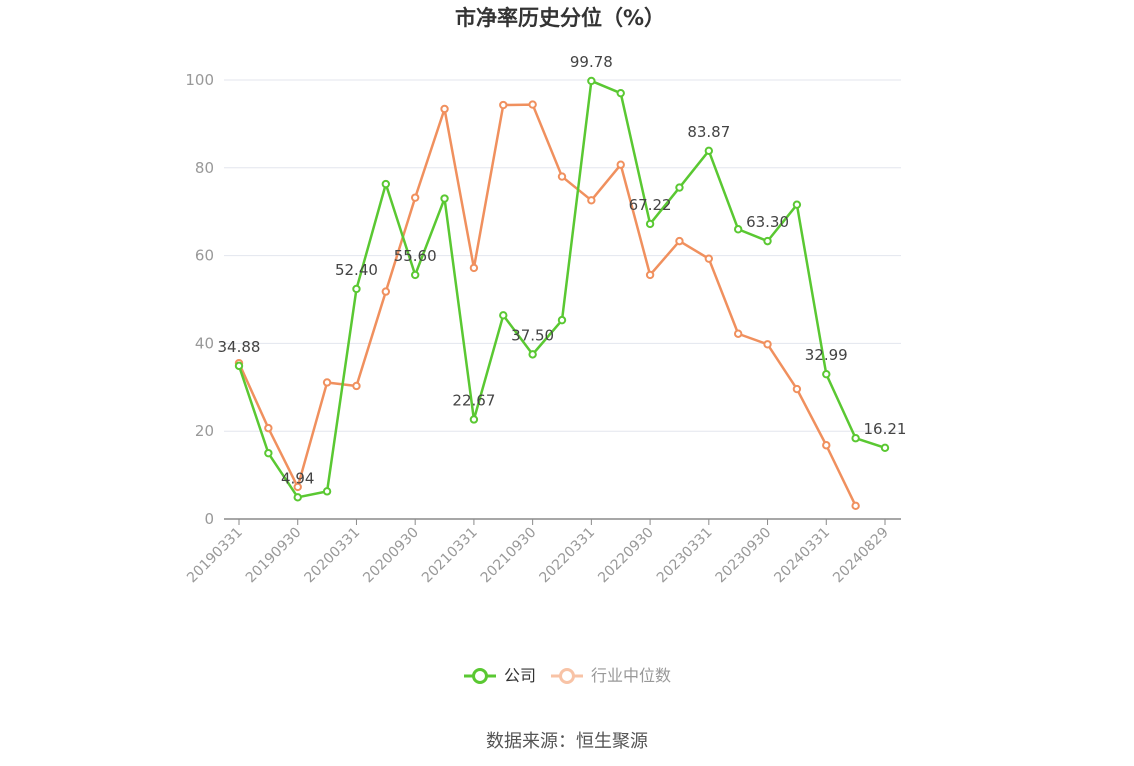 This screenshot has width=1134, height=766. What do you see at coordinates (744, 556) in the screenshot?
I see `x-tick-label-20230930: 20230930` at bounding box center [744, 556].